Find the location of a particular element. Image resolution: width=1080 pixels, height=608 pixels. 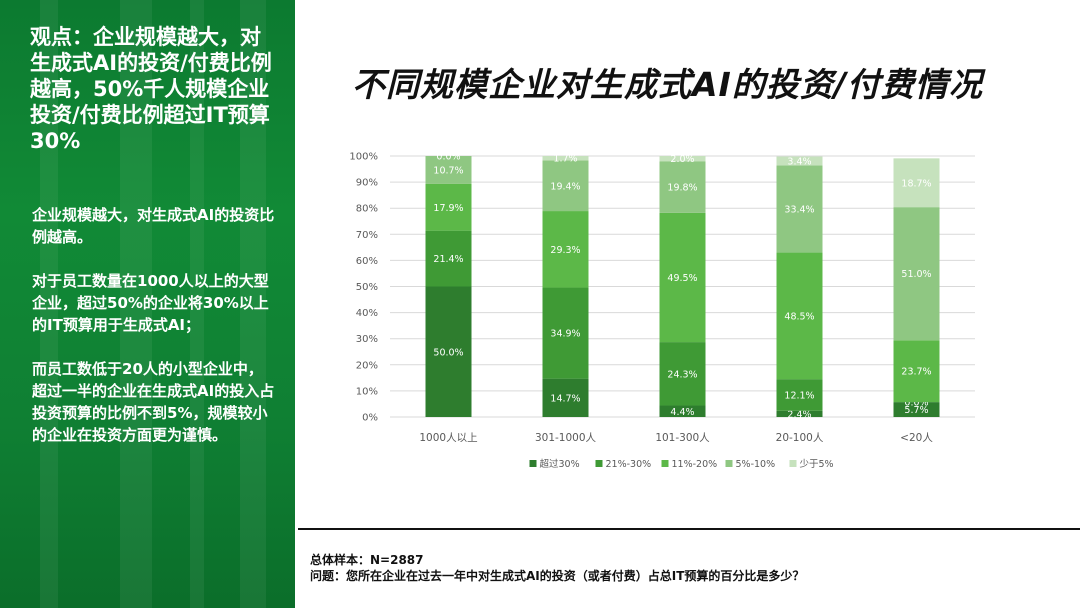

chart-title: 不同规模企业对生成式AI的投资/付费情况 is located at coordinates (667, 84).